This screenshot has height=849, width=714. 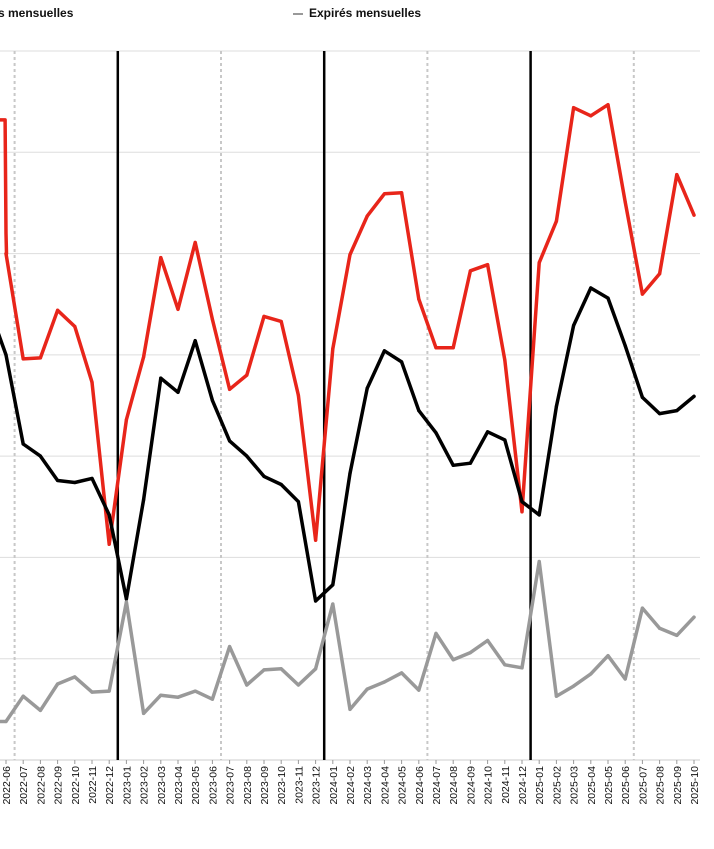 I want to click on x-tick-label: 2023-10, so click(x=282, y=785).